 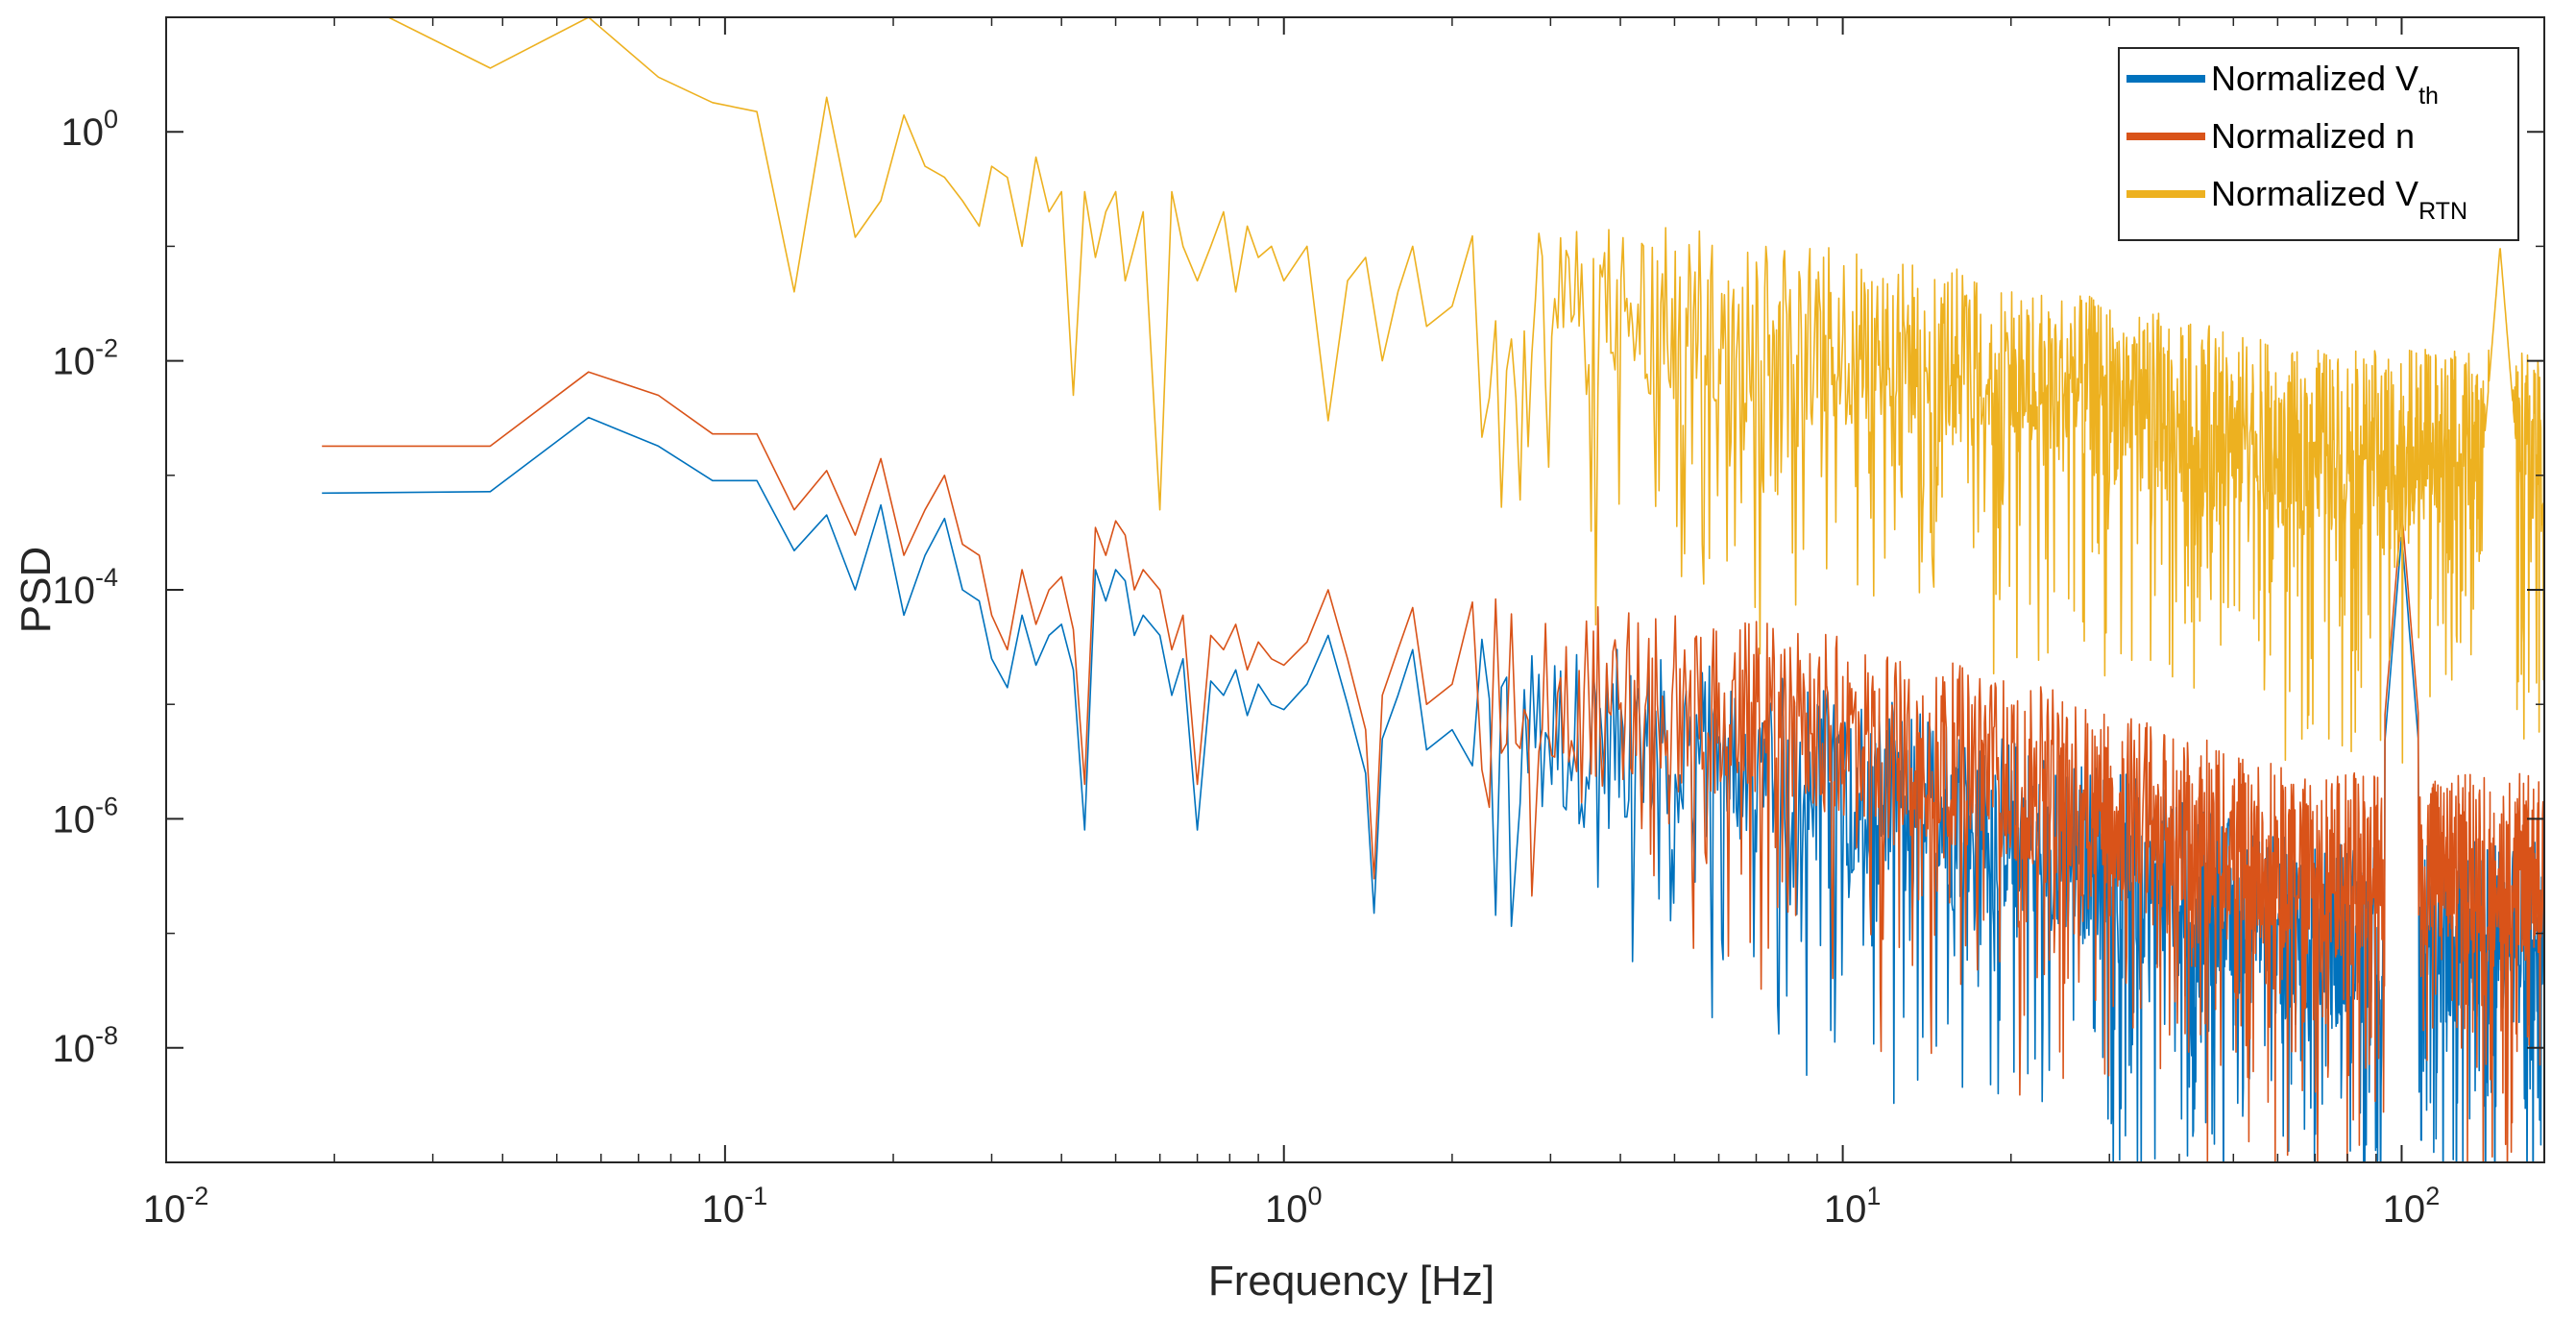 What do you see at coordinates (2428, 96) in the screenshot?
I see `legend-label-subscript: th` at bounding box center [2428, 96].